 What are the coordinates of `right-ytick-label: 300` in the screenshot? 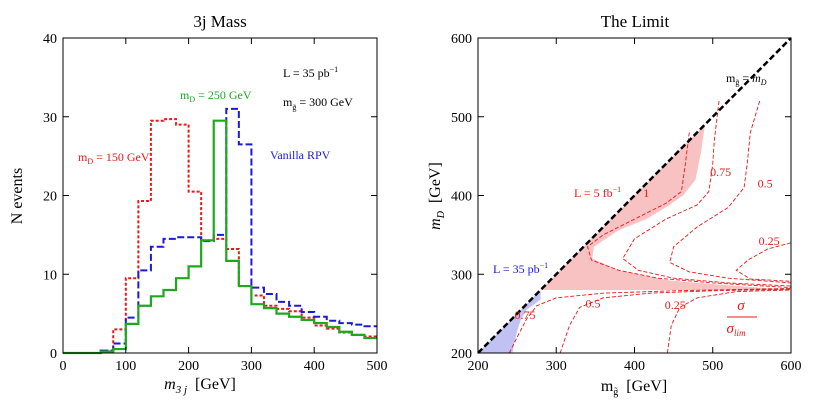 It's located at (461, 275).